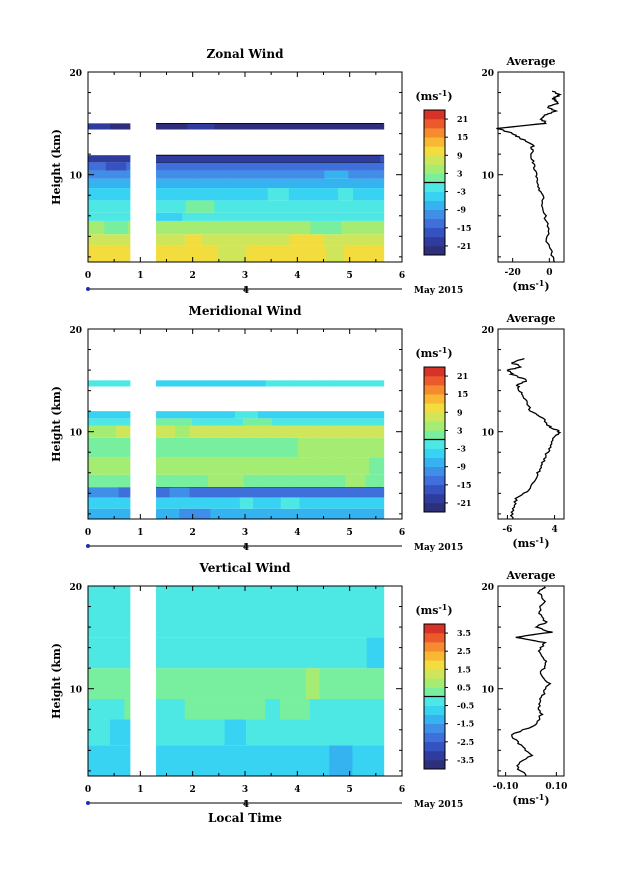  What do you see at coordinates (75, 434) in the screenshot?
I see `y-tick-label: 10` at bounding box center [75, 434].